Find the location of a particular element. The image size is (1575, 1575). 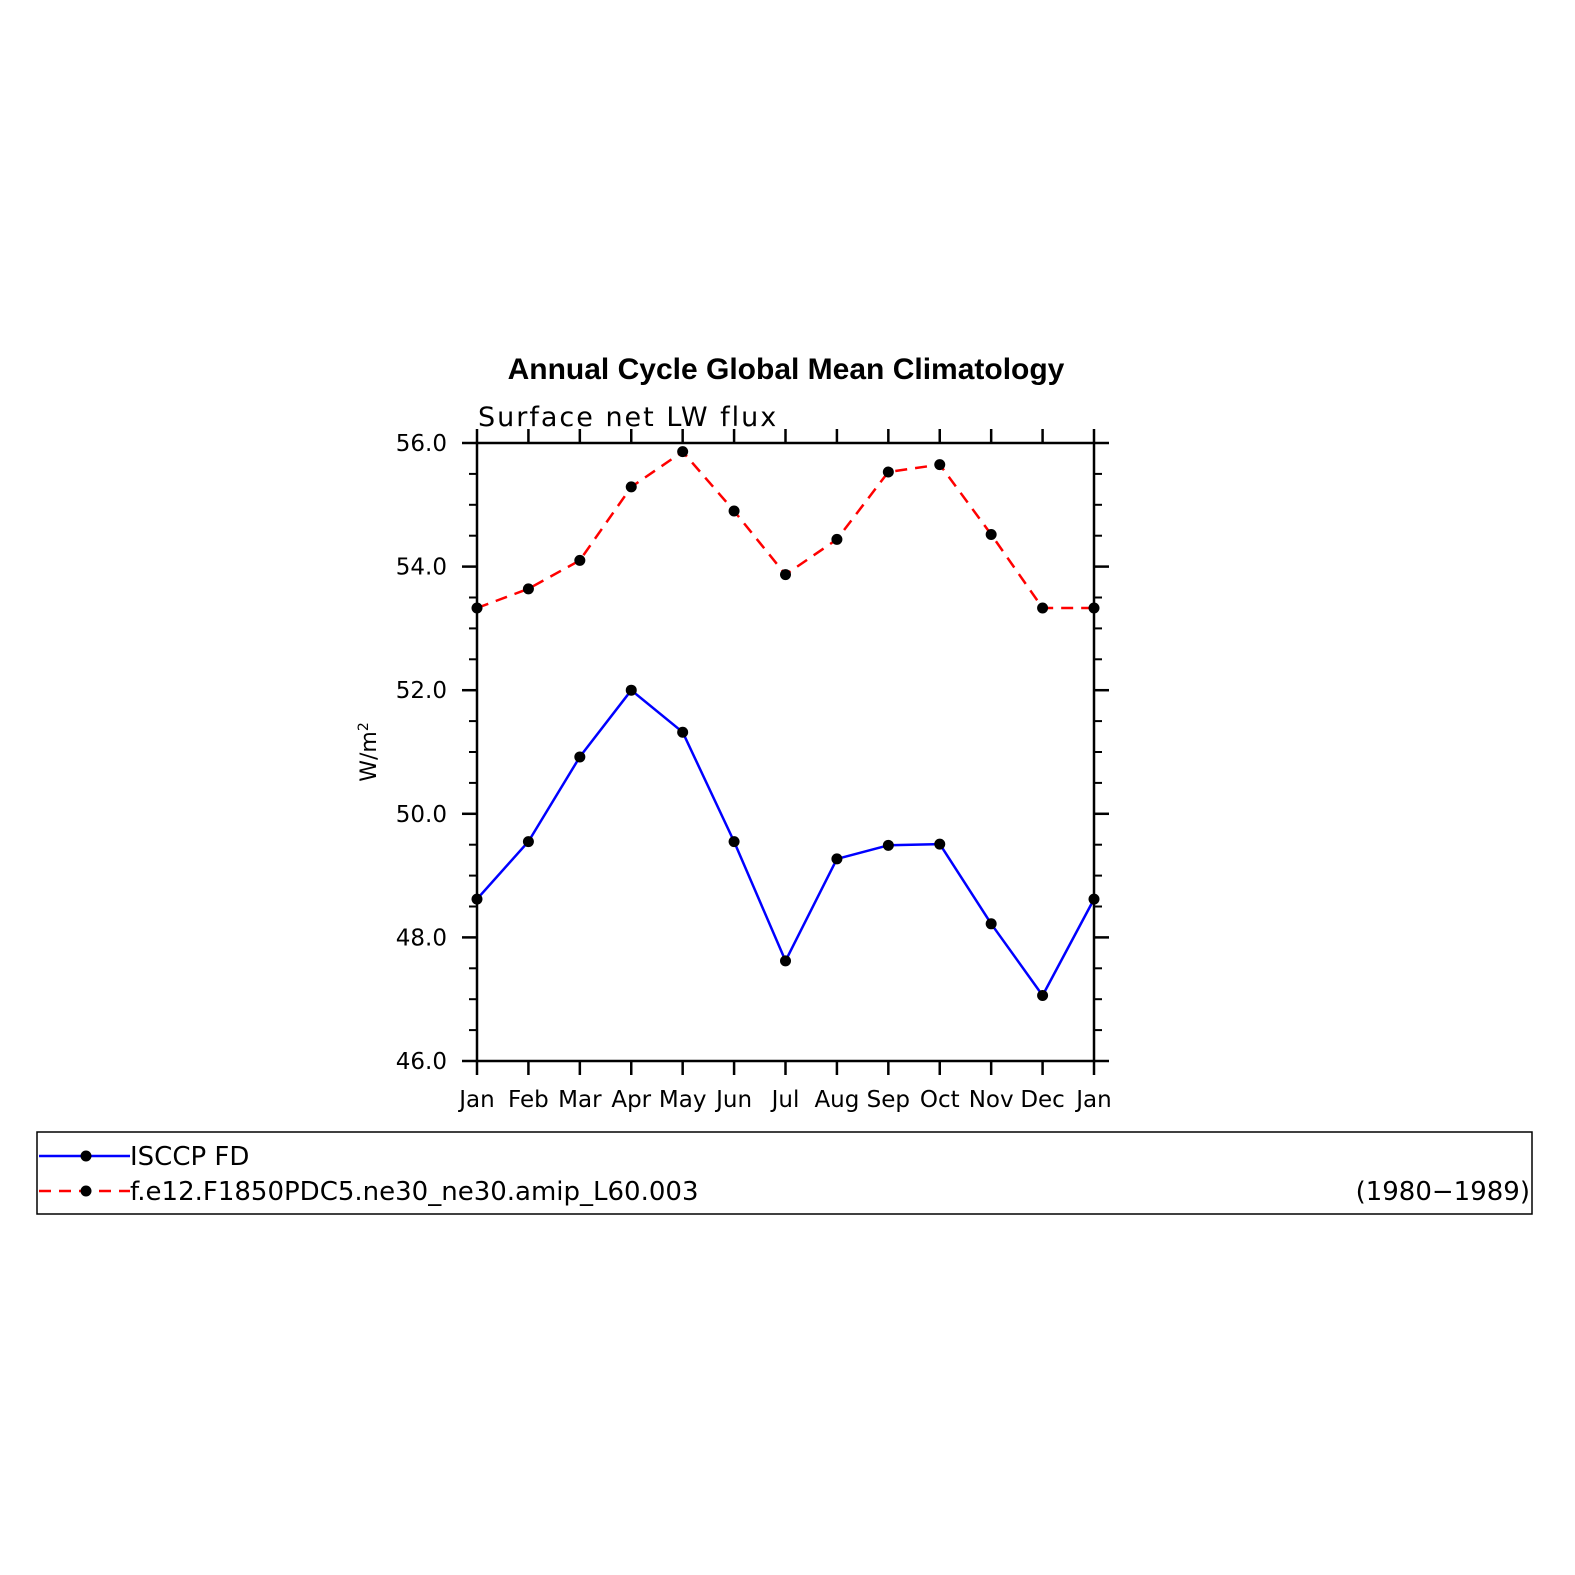

y-axis-label: W/m2 is located at coordinates (369, 752).